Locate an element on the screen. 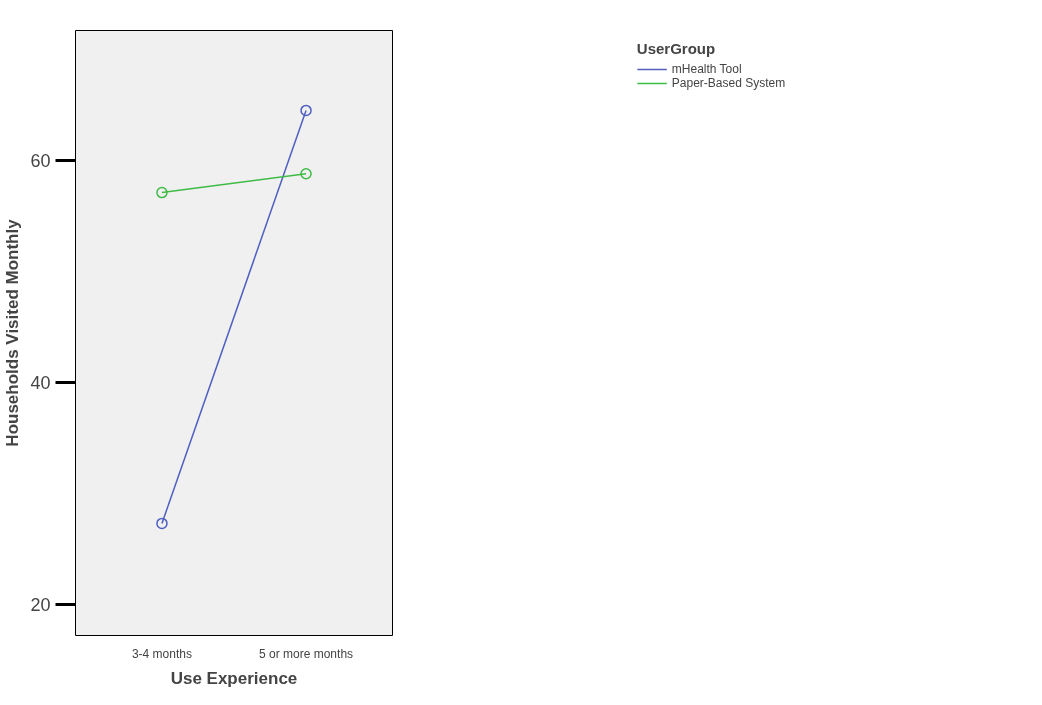 The height and width of the screenshot is (705, 1042). legend-label: mHealth Tool is located at coordinates (706, 69).